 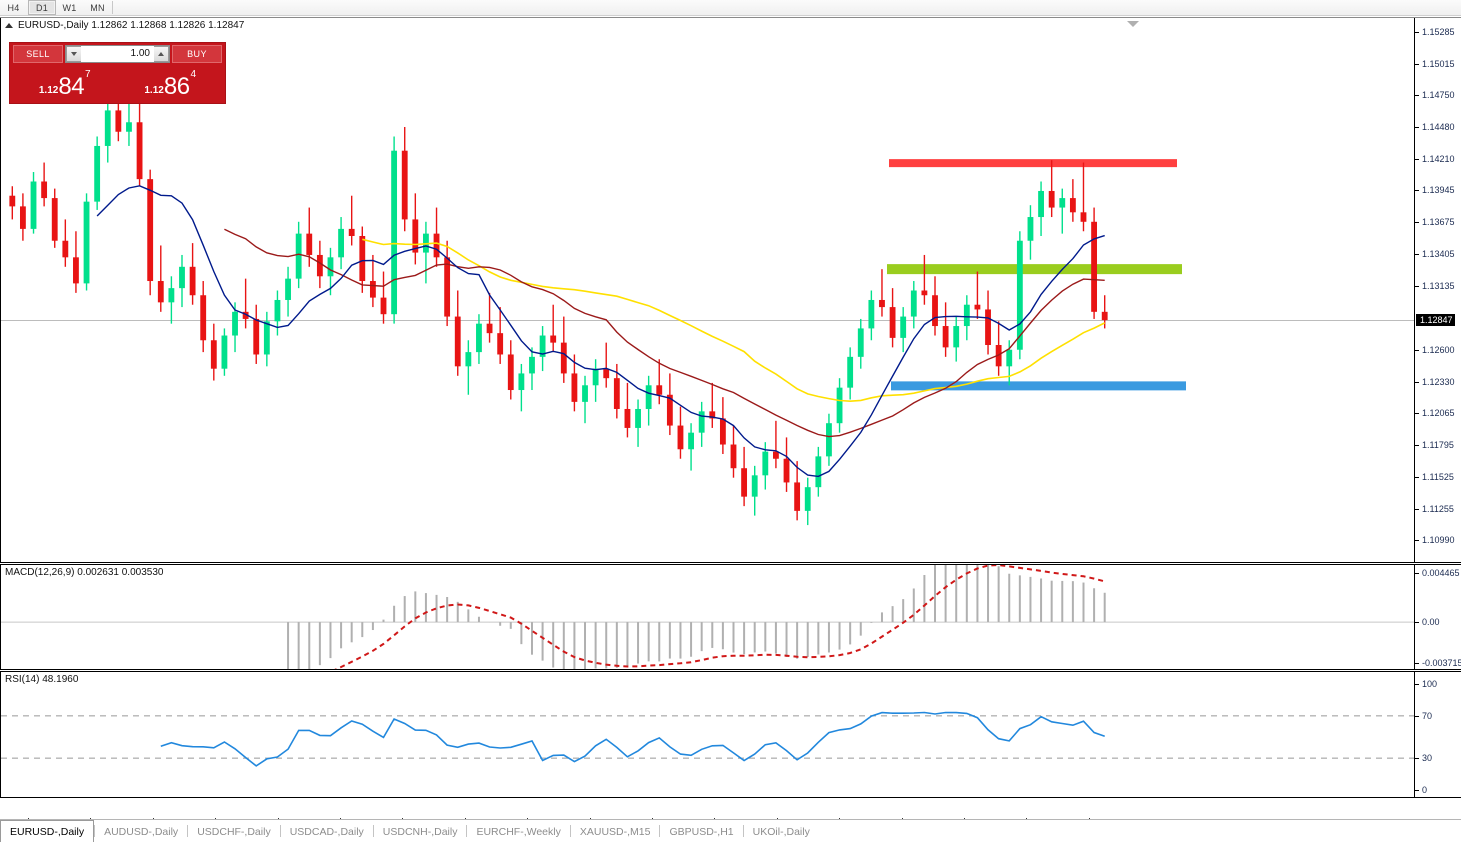 I want to click on buy-price-main: 86, so click(x=176, y=86).